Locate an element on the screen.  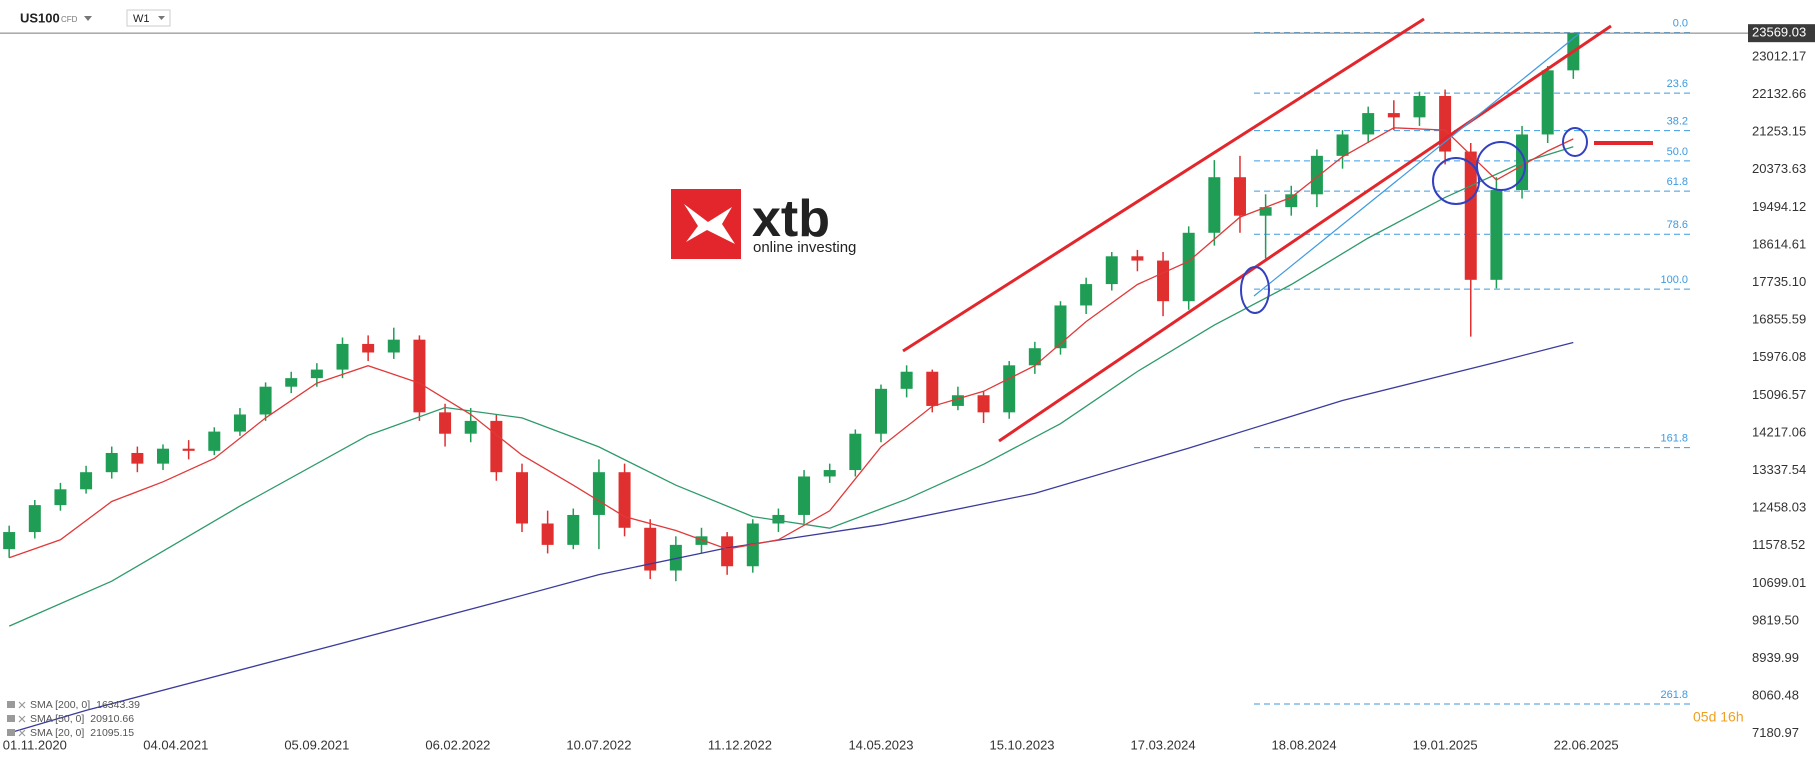
logo-tagline: online investing is located at coordinates (804, 247).